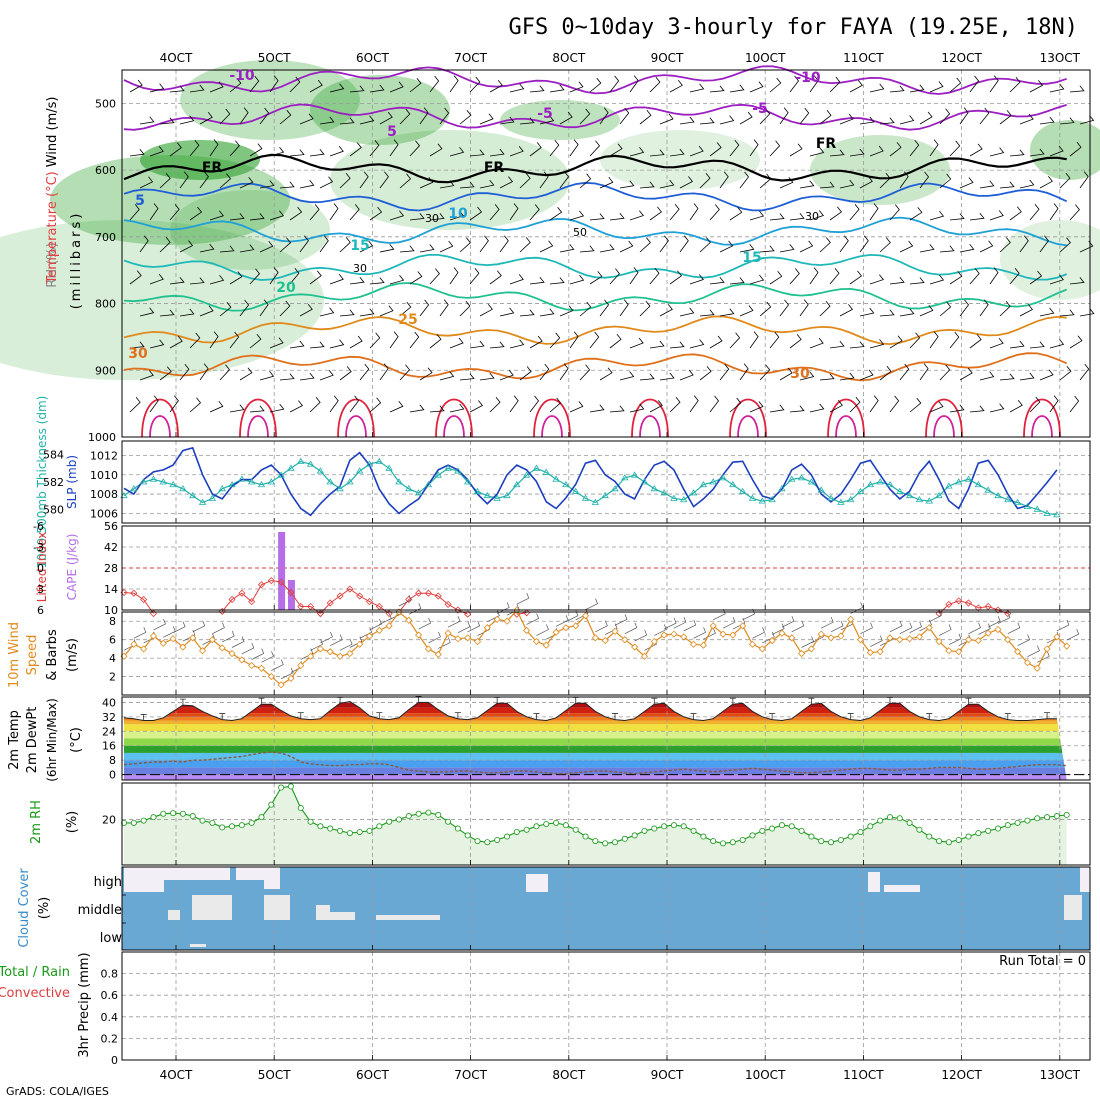  I want to click on date-label-bottom: 6OCT, so click(372, 1075).